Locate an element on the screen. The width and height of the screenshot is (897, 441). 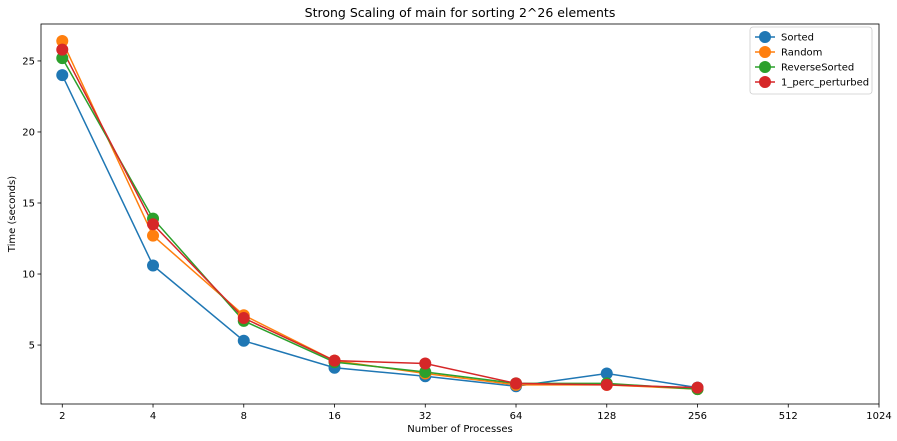
x-axis-label: Number of Processes is located at coordinates (459, 429).